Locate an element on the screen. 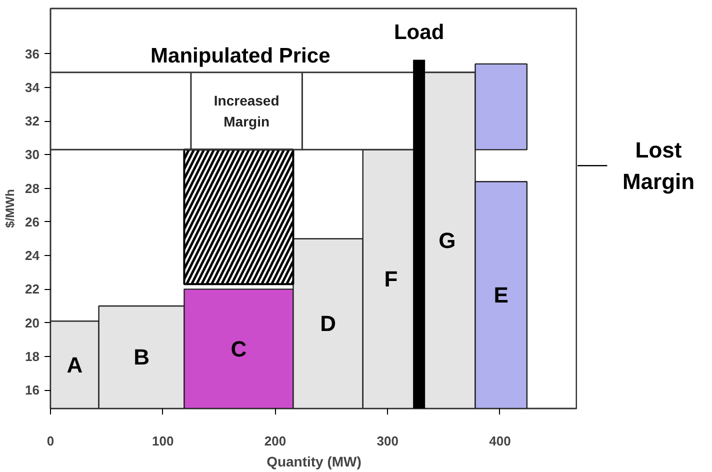 The height and width of the screenshot is (472, 712). annotation: G is located at coordinates (447, 240).